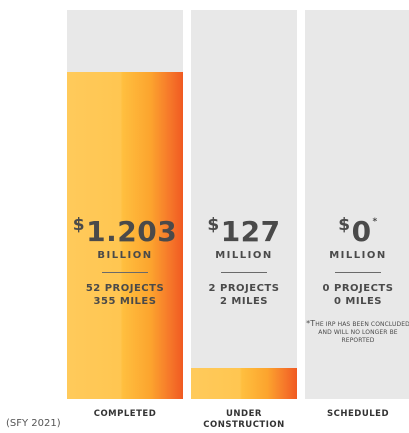 The height and width of the screenshot is (433, 409). I want to click on projects-under-construction: 2 PROJECTS, so click(244, 288).